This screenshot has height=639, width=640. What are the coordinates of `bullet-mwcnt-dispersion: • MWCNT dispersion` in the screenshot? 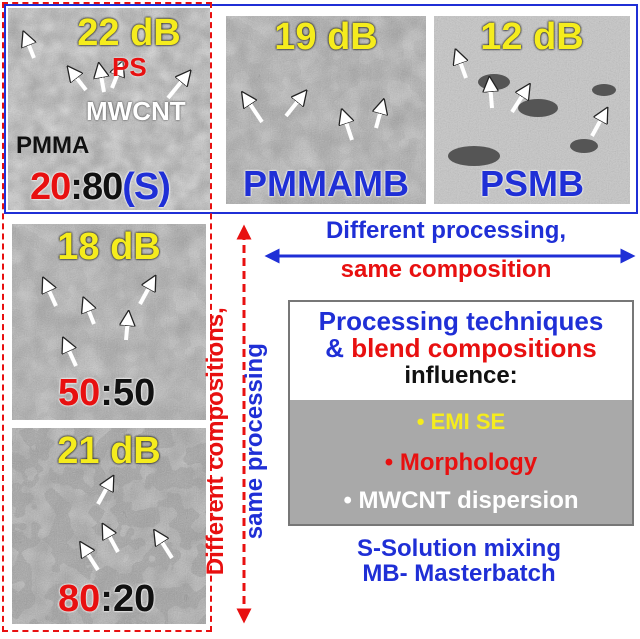 It's located at (461, 500).